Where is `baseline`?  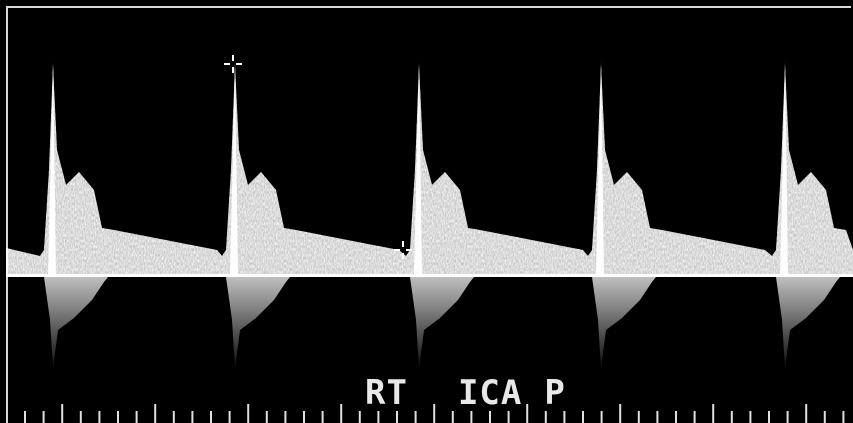 baseline is located at coordinates (429, 275).